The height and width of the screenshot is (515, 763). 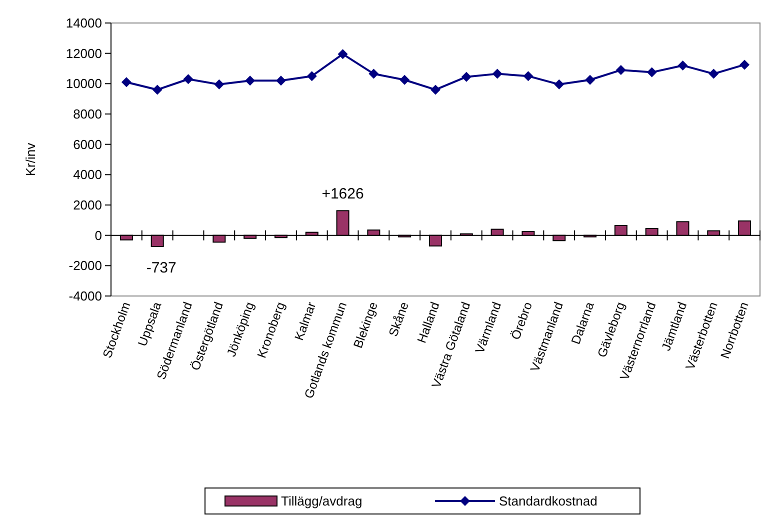 What do you see at coordinates (84, 53) in the screenshot?
I see `y-tick-label: 12000` at bounding box center [84, 53].